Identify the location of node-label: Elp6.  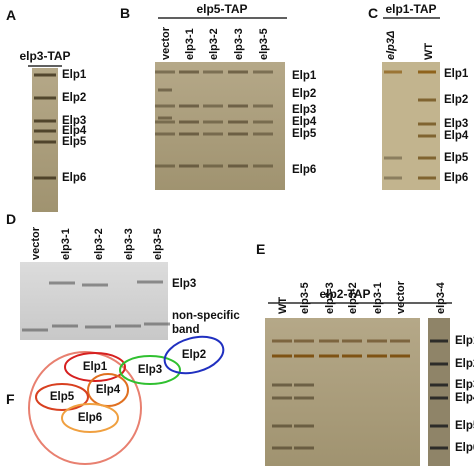
(90, 418).